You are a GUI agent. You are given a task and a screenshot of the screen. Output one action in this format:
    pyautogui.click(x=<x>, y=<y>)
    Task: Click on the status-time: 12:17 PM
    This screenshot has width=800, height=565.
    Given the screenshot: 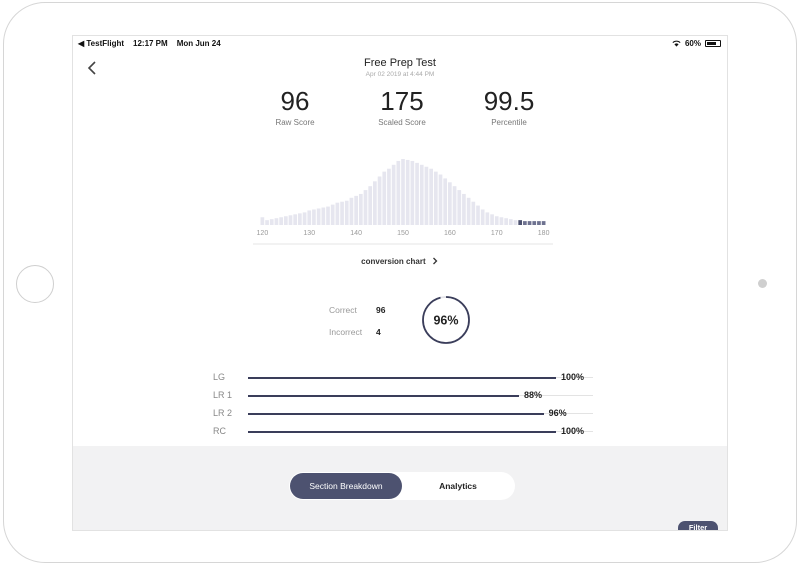 What is the action you would take?
    pyautogui.click(x=150, y=43)
    